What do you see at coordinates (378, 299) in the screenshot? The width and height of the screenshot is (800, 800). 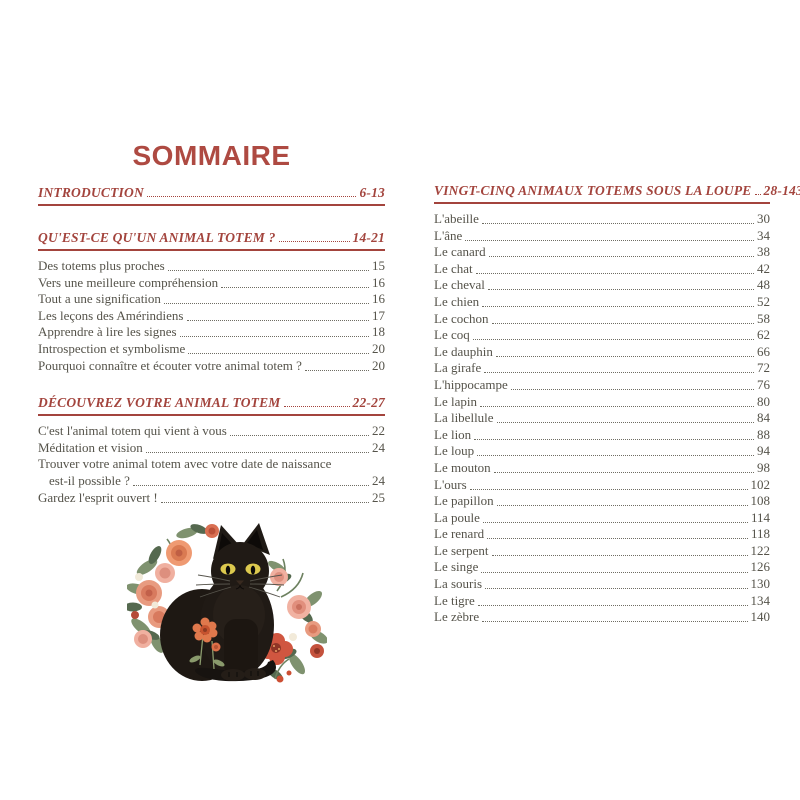 I see `toc-item-page: 16` at bounding box center [378, 299].